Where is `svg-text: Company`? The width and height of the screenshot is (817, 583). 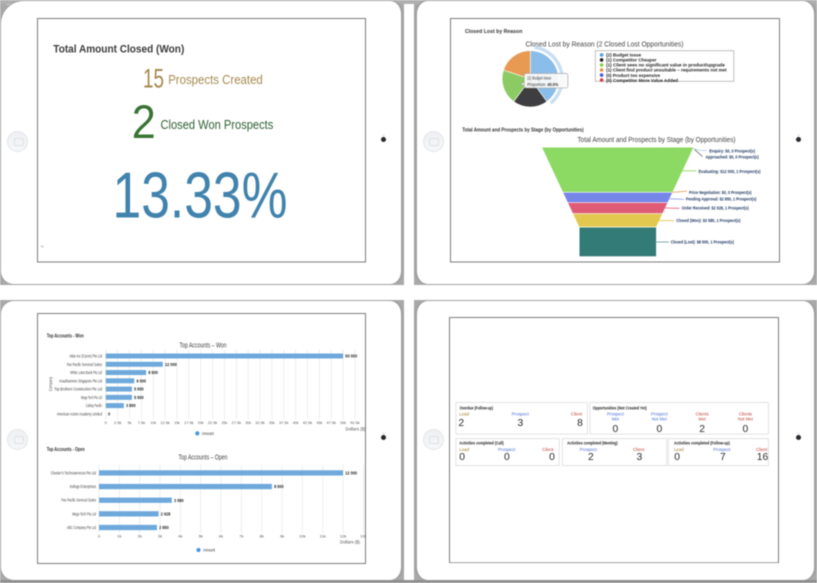
svg-text: Company is located at coordinates (50, 383).